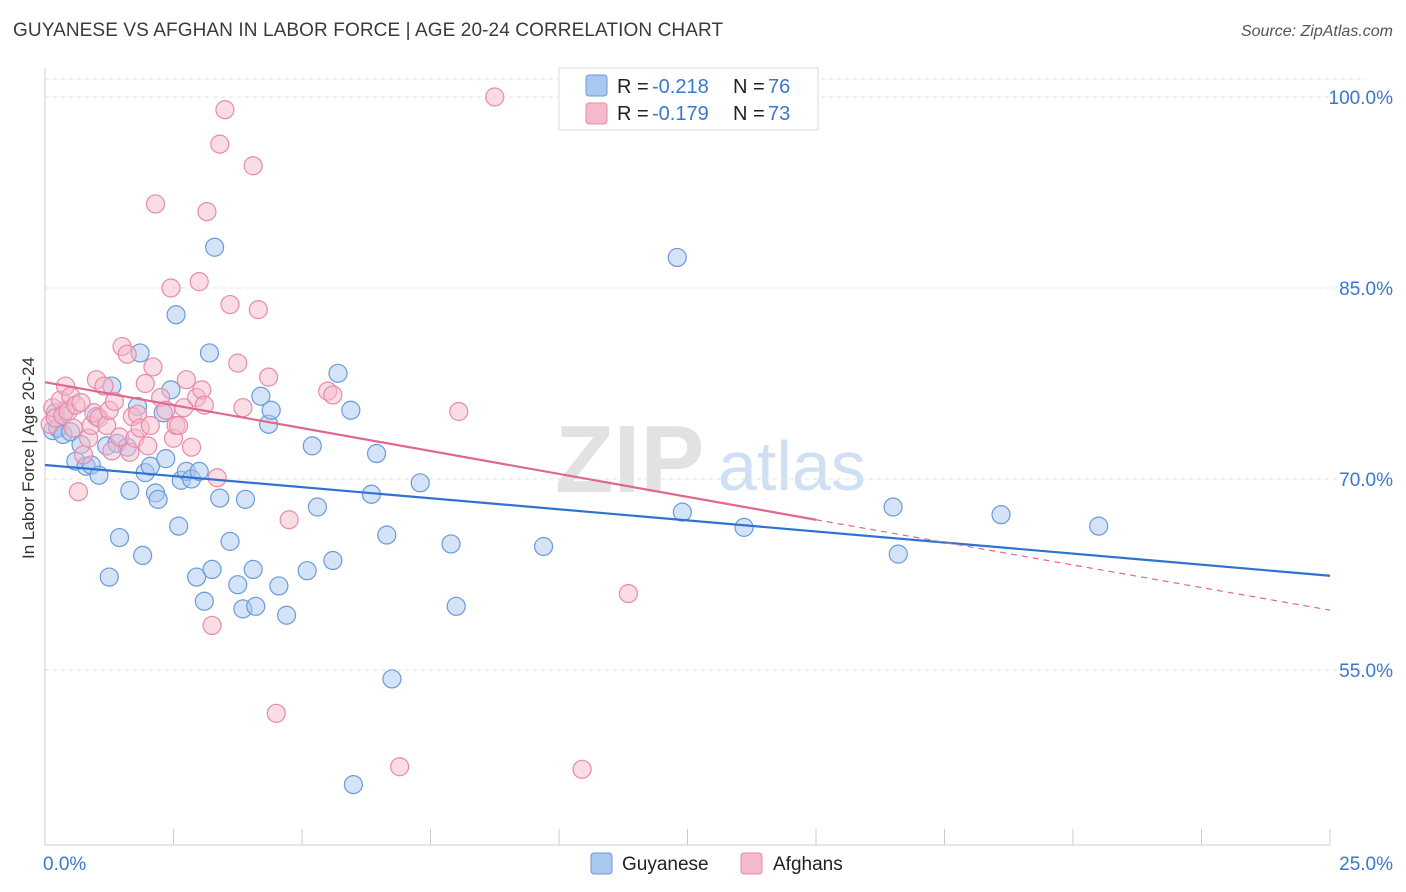  Describe the element at coordinates (779, 87) in the screenshot. I see `legend-n-value-guyanese: 76` at that location.